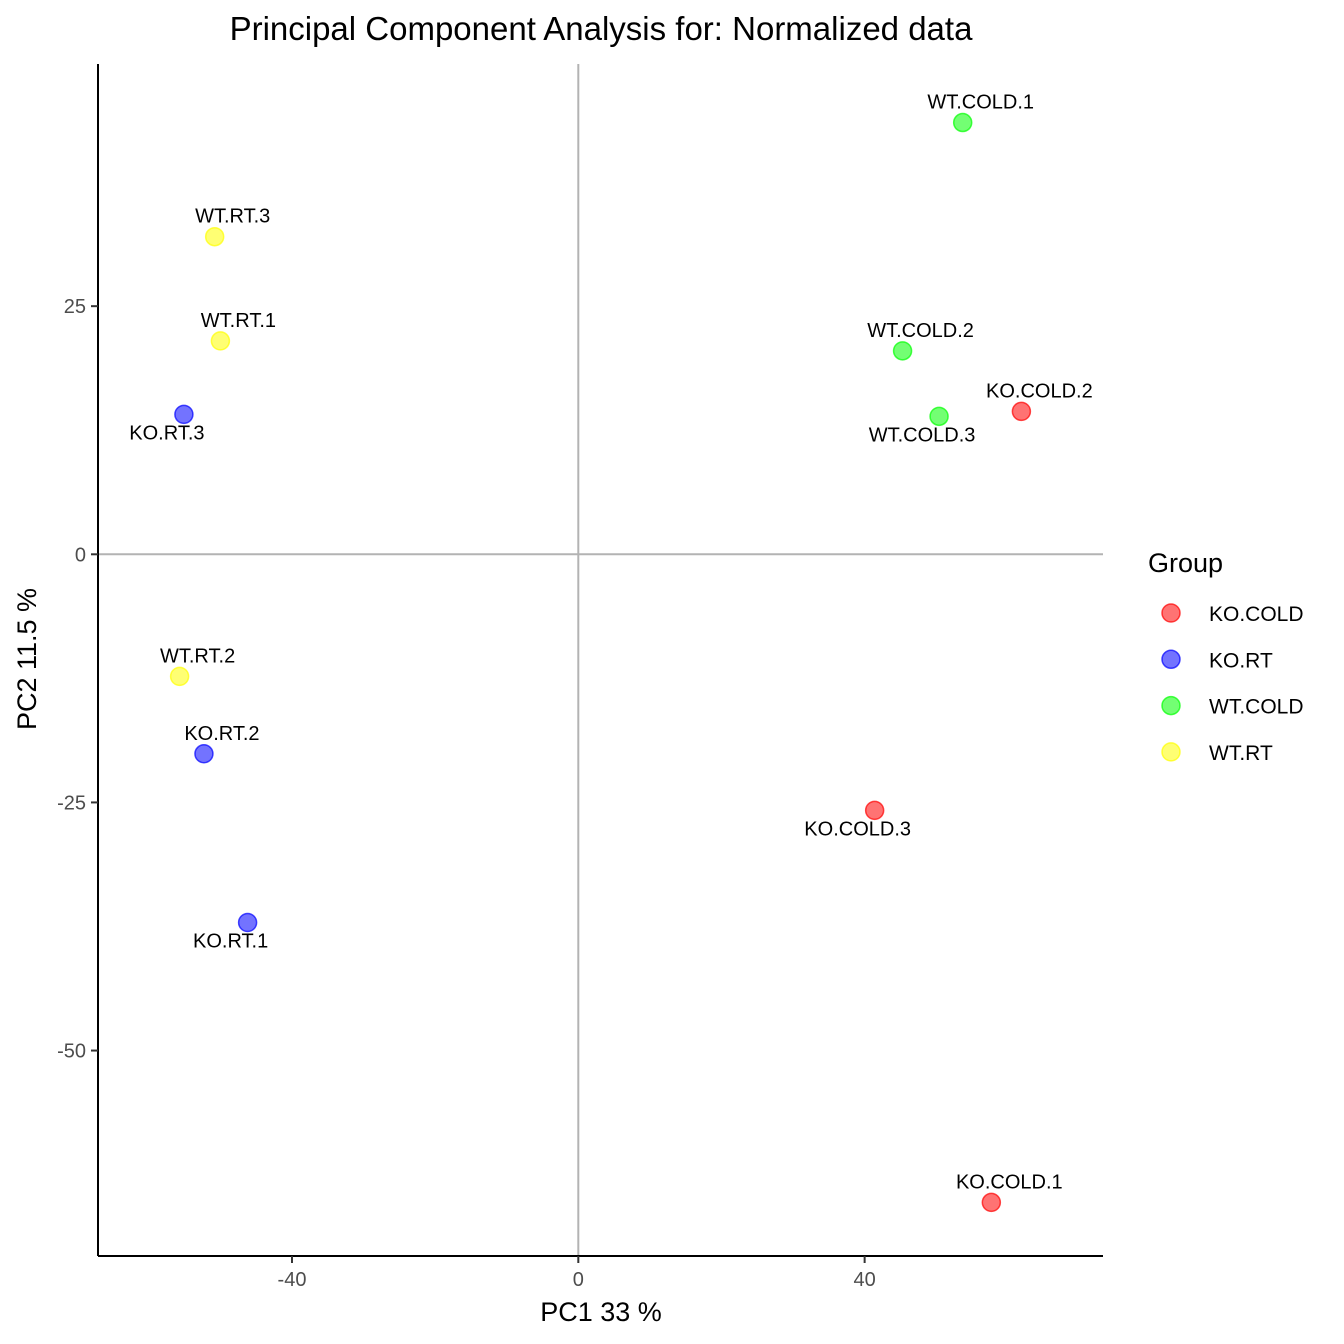 The image size is (1344, 1344). What do you see at coordinates (292, 1280) in the screenshot?
I see `x-tick-label: -40` at bounding box center [292, 1280].